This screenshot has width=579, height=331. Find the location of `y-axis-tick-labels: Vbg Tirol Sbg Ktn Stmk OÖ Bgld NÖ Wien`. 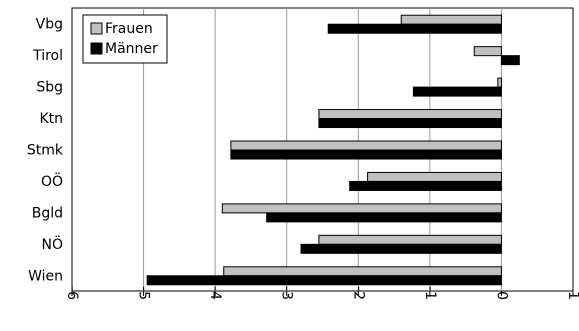

y-axis-tick-labels: Vbg Tirol Sbg Ktn Stmk OÖ Bgld NÖ Wien is located at coordinates (45, 151).